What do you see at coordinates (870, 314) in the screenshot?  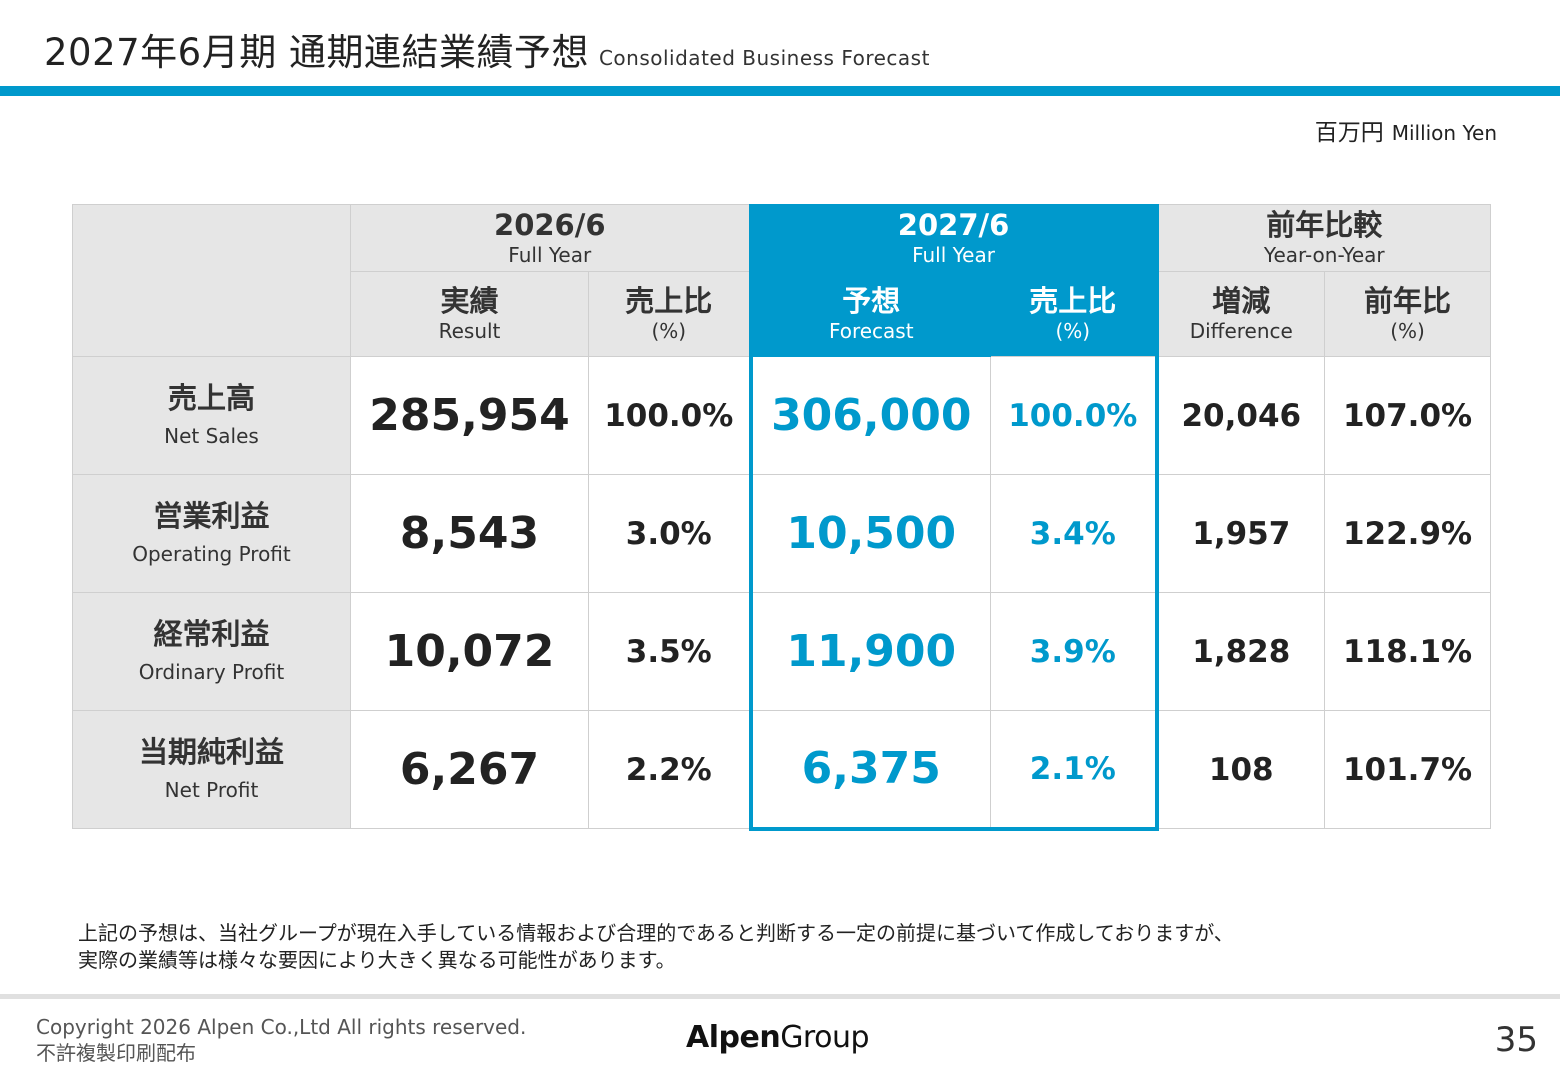 I see `column-header-forecast: 予想 Forecast` at bounding box center [870, 314].